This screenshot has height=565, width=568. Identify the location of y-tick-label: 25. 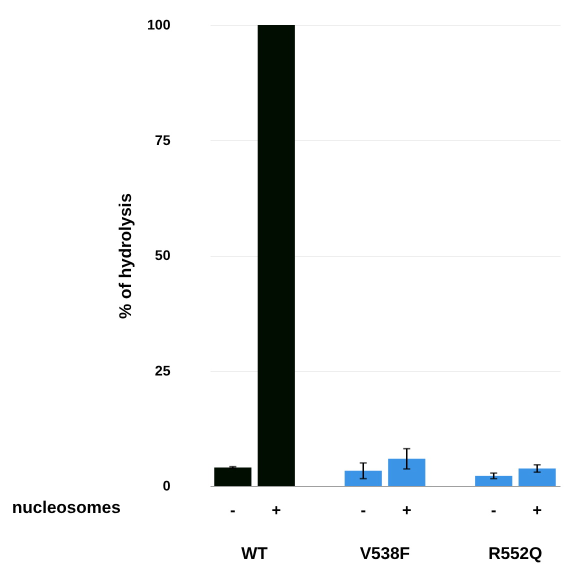
(162, 370).